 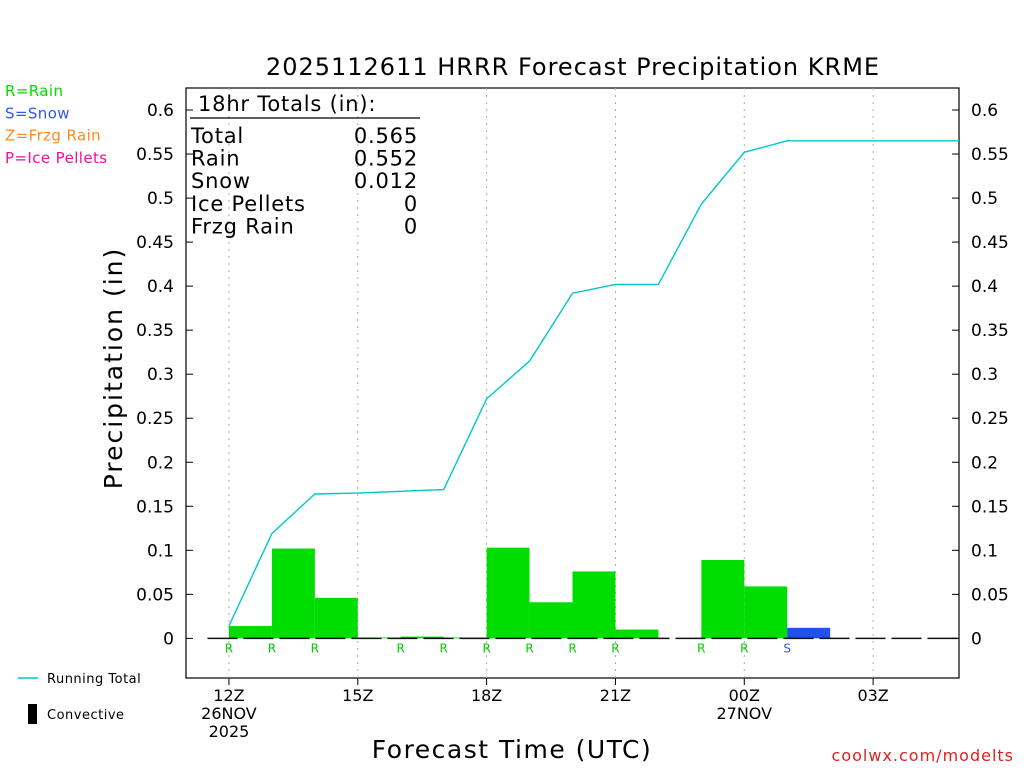 What do you see at coordinates (386, 136) in the screenshot?
I see `totals-value: 0.565` at bounding box center [386, 136].